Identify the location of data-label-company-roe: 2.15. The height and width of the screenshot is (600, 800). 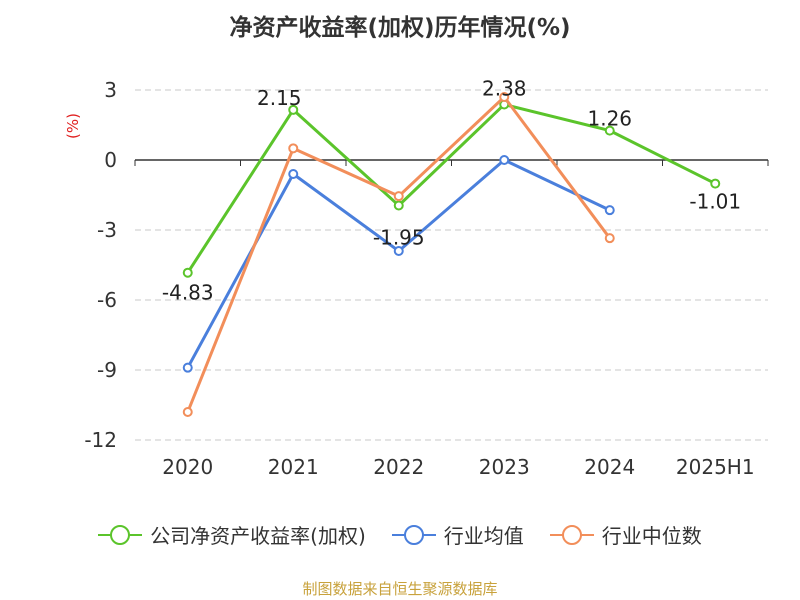
(279, 98).